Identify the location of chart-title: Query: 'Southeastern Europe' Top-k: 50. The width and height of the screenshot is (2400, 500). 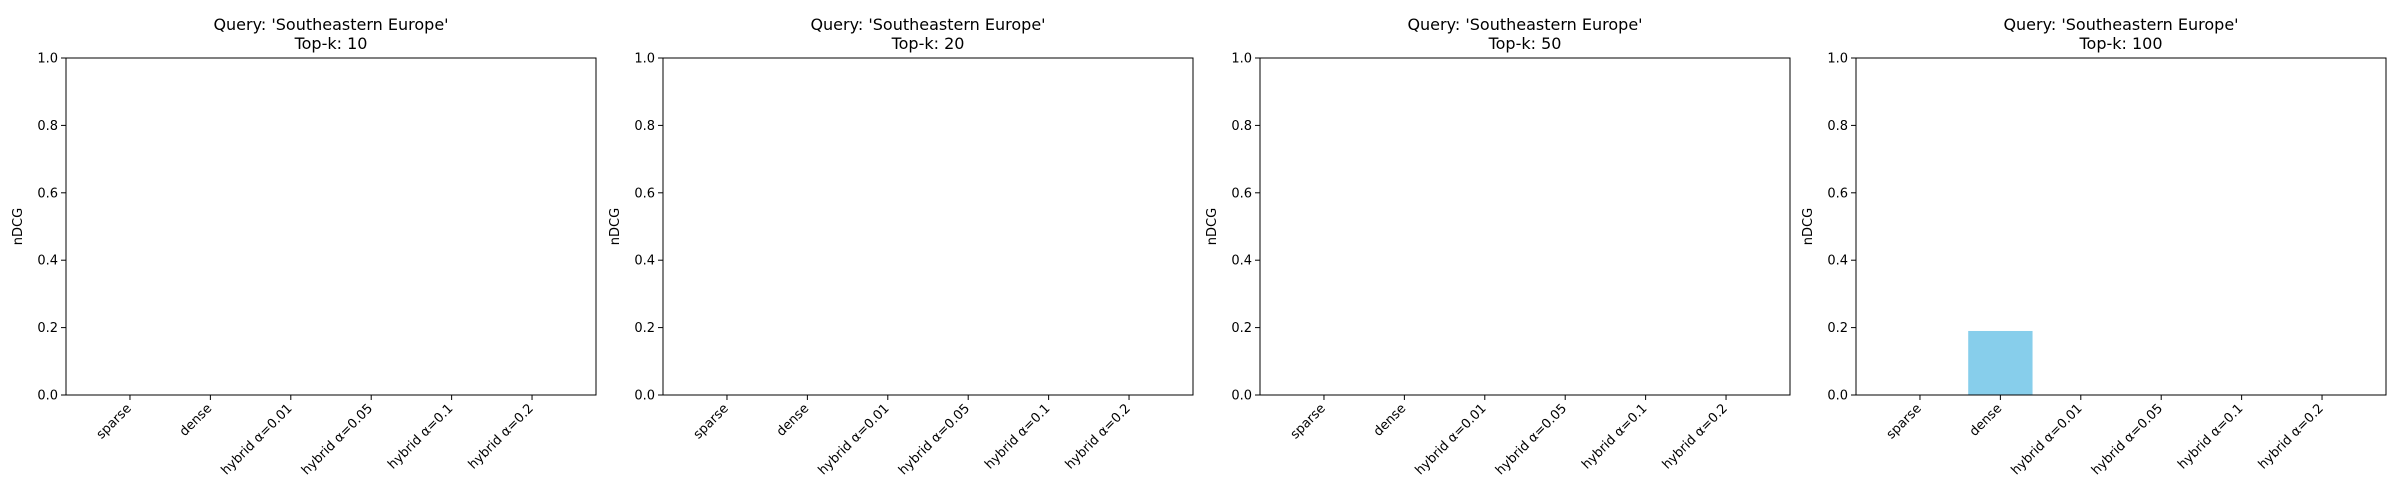
(1524, 34).